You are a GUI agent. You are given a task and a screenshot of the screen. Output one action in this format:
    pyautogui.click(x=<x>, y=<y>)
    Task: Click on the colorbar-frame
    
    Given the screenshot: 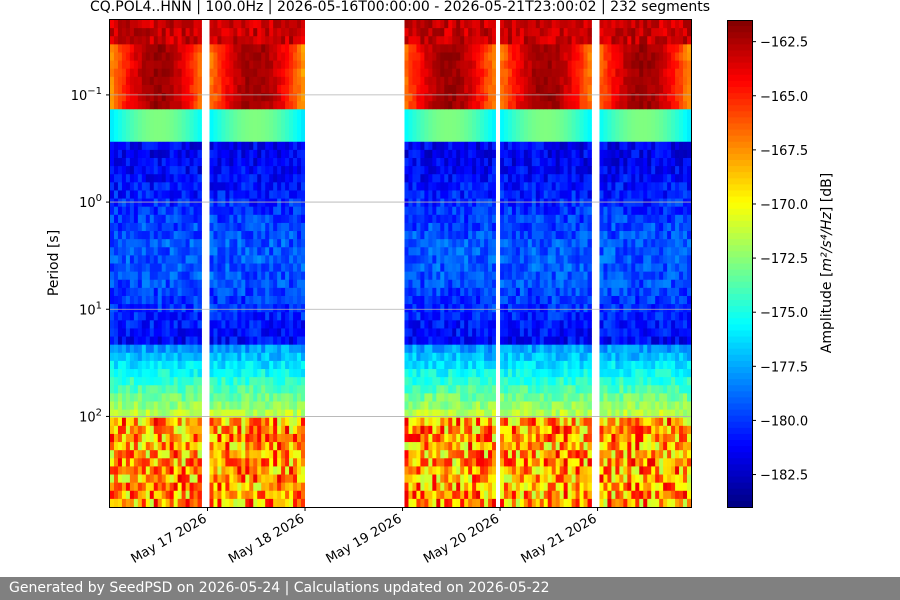 What is the action you would take?
    pyautogui.click(x=740, y=264)
    